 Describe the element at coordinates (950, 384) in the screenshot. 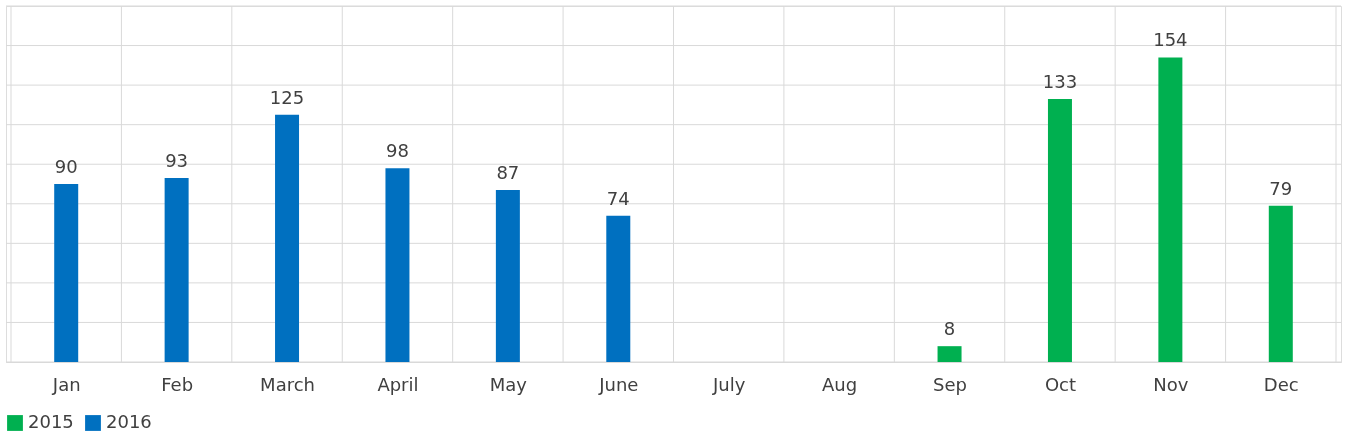

I see `x-tick-label: Sep` at that location.